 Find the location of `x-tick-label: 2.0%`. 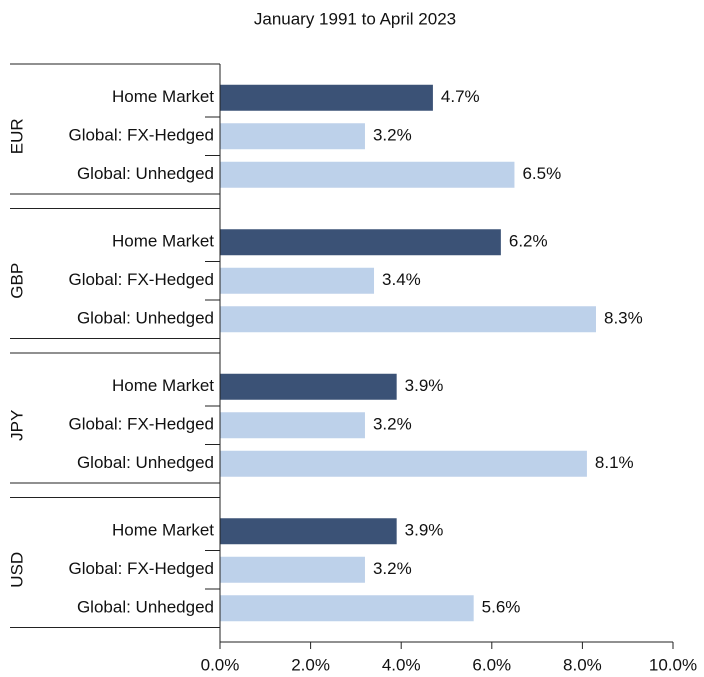

x-tick-label: 2.0% is located at coordinates (310, 664).